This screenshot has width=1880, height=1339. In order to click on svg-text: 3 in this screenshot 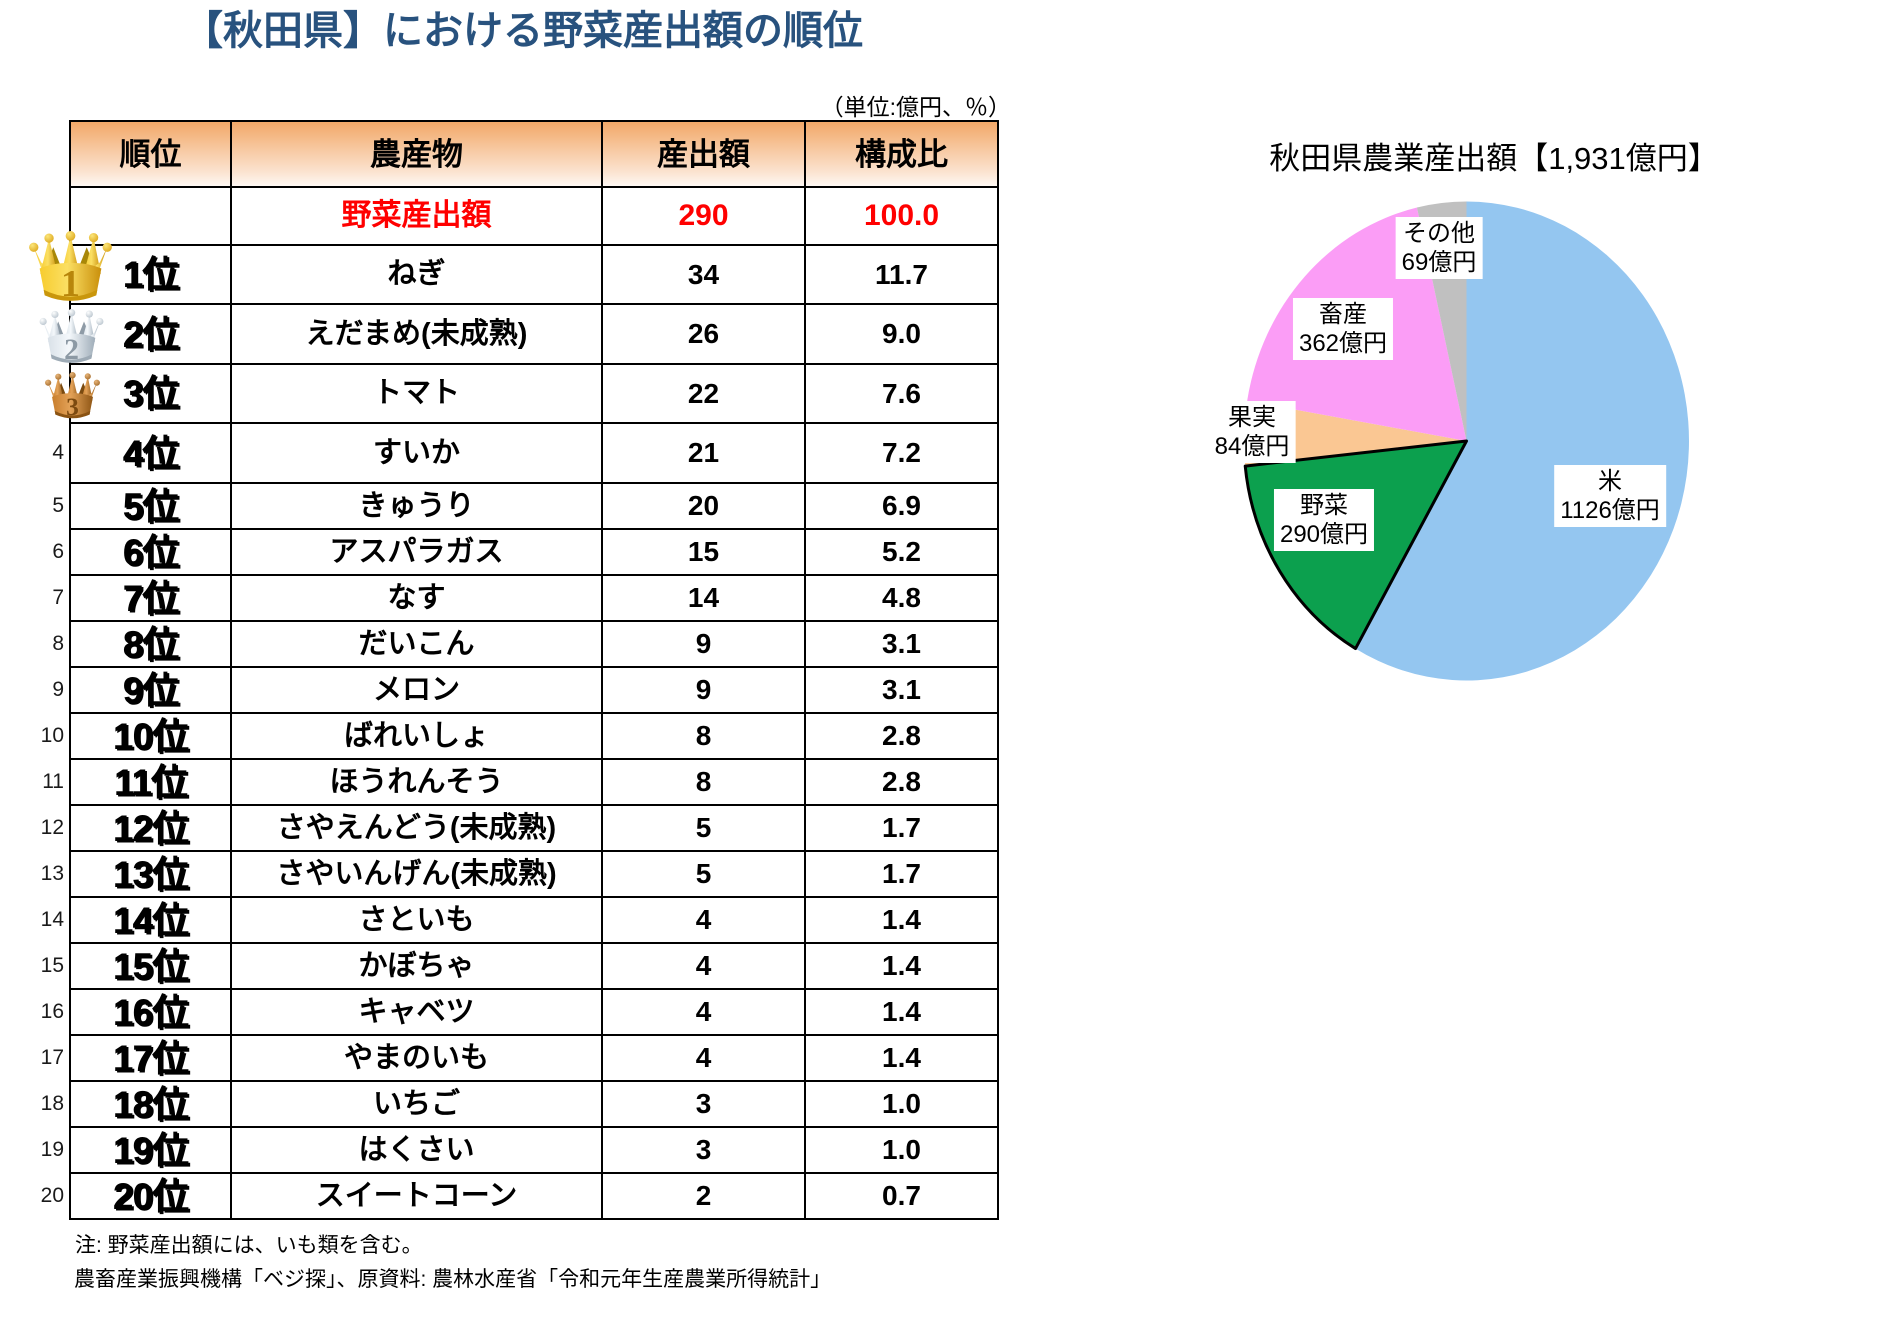, I will do `click(72, 406)`.